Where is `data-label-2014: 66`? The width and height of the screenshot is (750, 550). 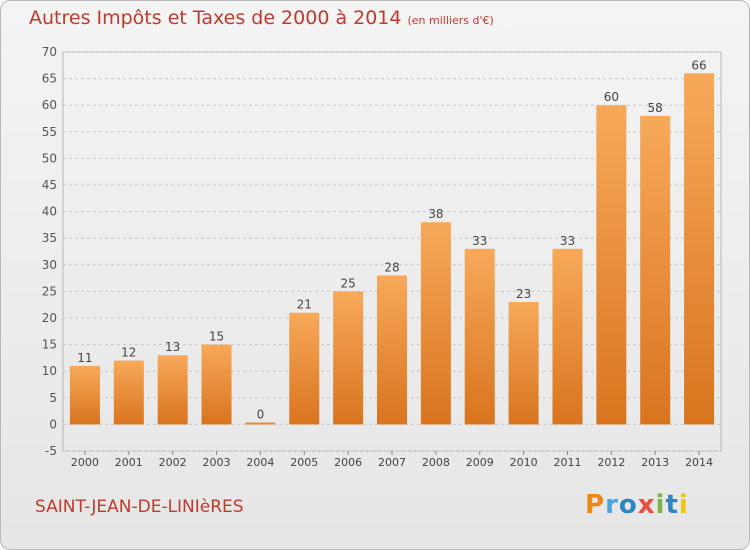 data-label-2014: 66 is located at coordinates (698, 65).